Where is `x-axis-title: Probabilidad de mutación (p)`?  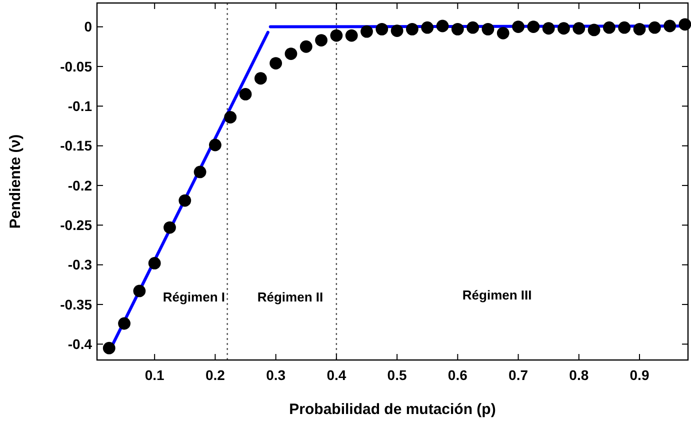
x-axis-title: Probabilidad de mutación (p) is located at coordinates (392, 409).